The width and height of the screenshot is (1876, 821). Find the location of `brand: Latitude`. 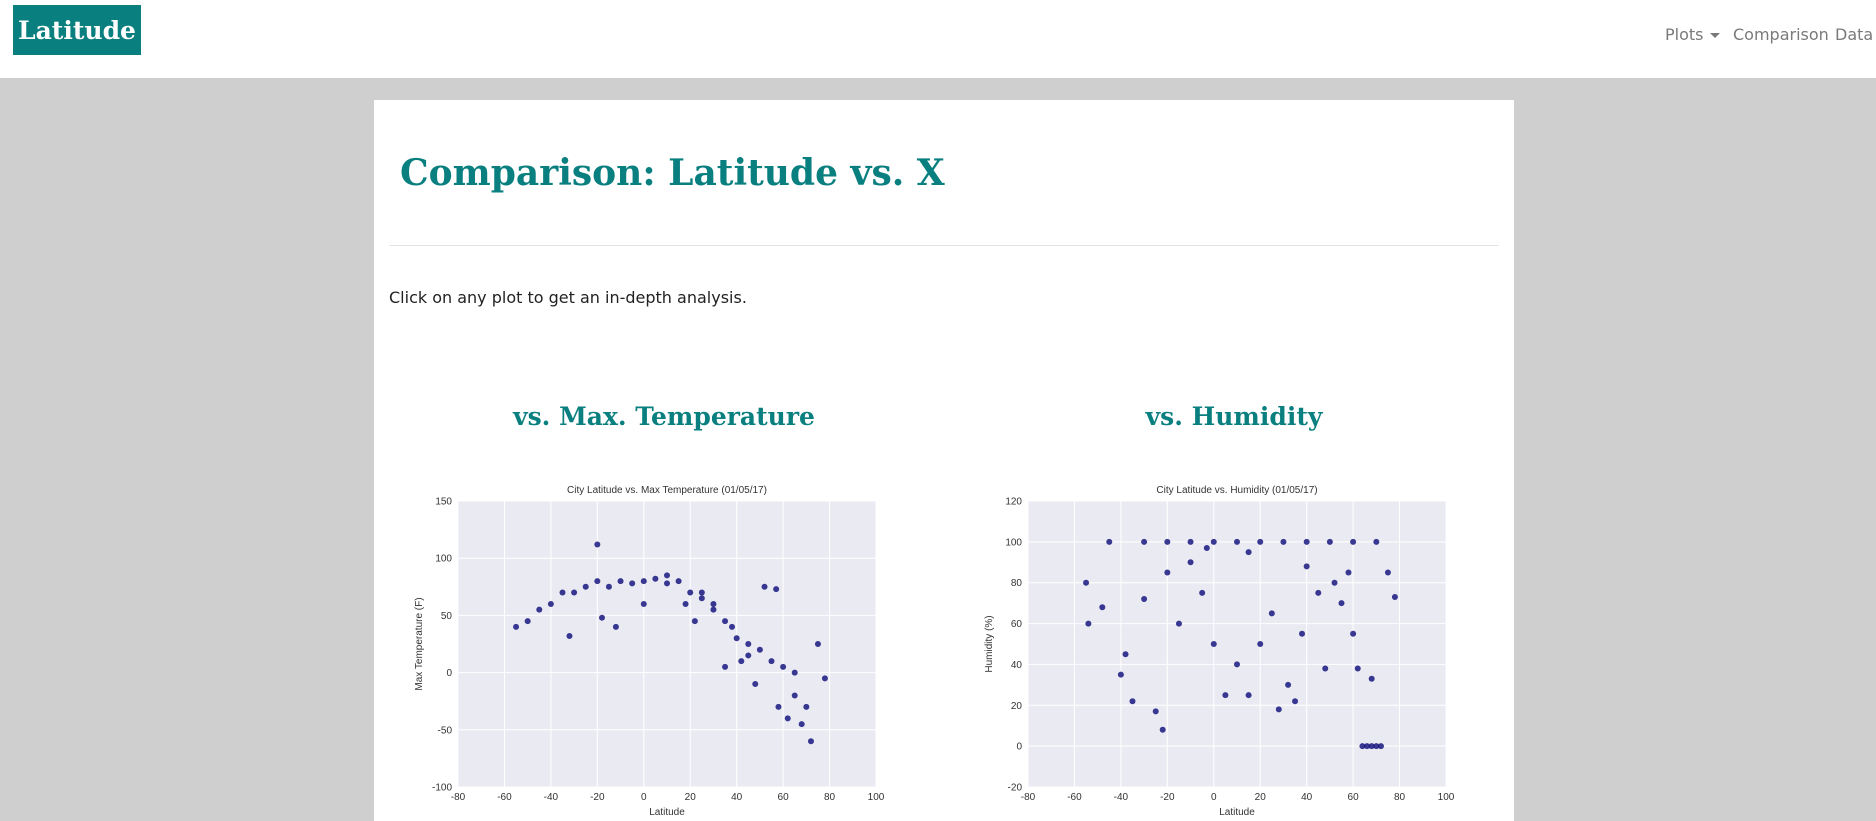

brand: Latitude is located at coordinates (77, 30).